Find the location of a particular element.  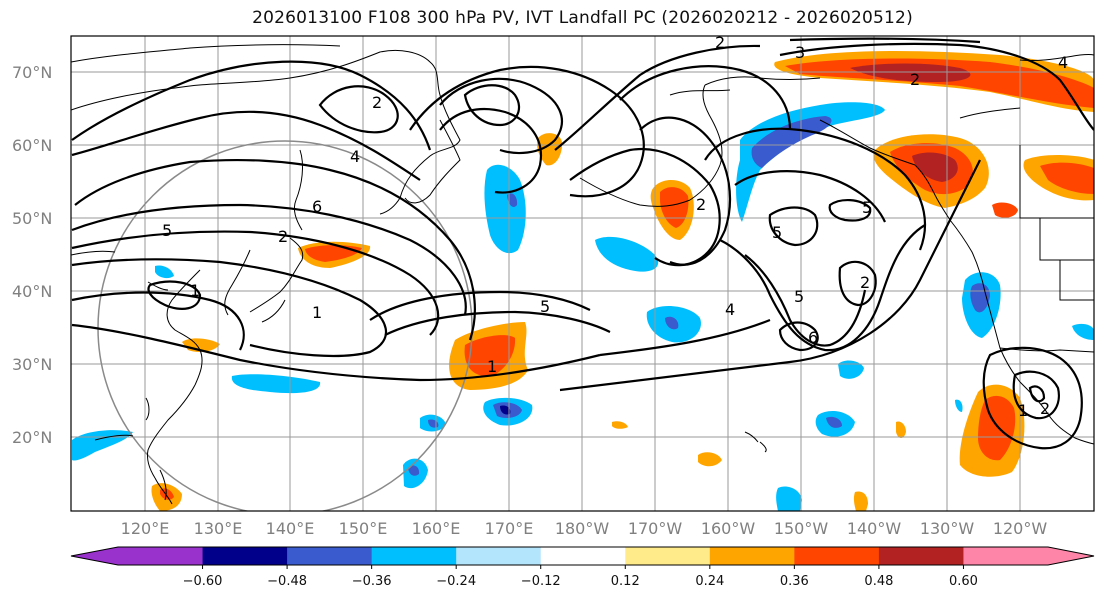

lon-label: 160°W is located at coordinates (728, 528).